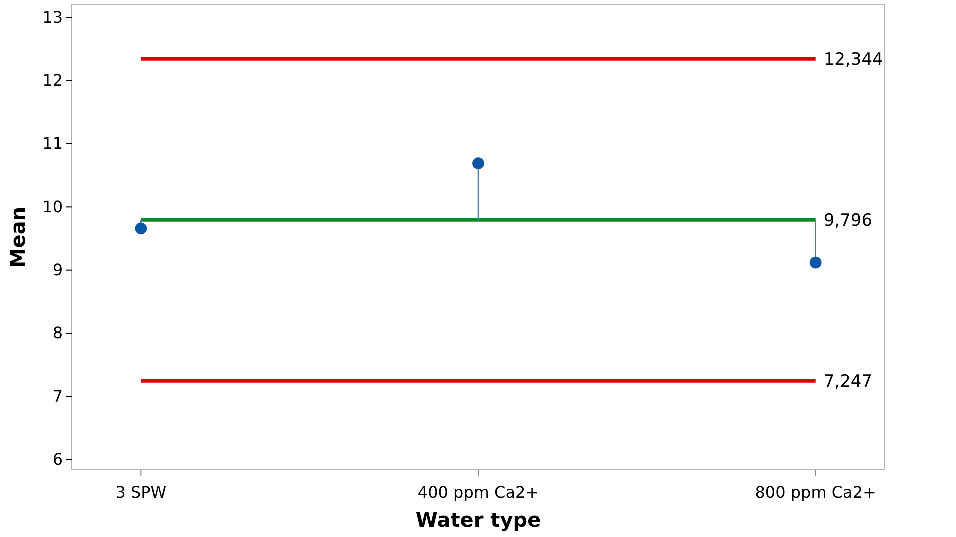 The image size is (956, 537). Describe the element at coordinates (52, 17) in the screenshot. I see `y-tick-label: 13` at that location.